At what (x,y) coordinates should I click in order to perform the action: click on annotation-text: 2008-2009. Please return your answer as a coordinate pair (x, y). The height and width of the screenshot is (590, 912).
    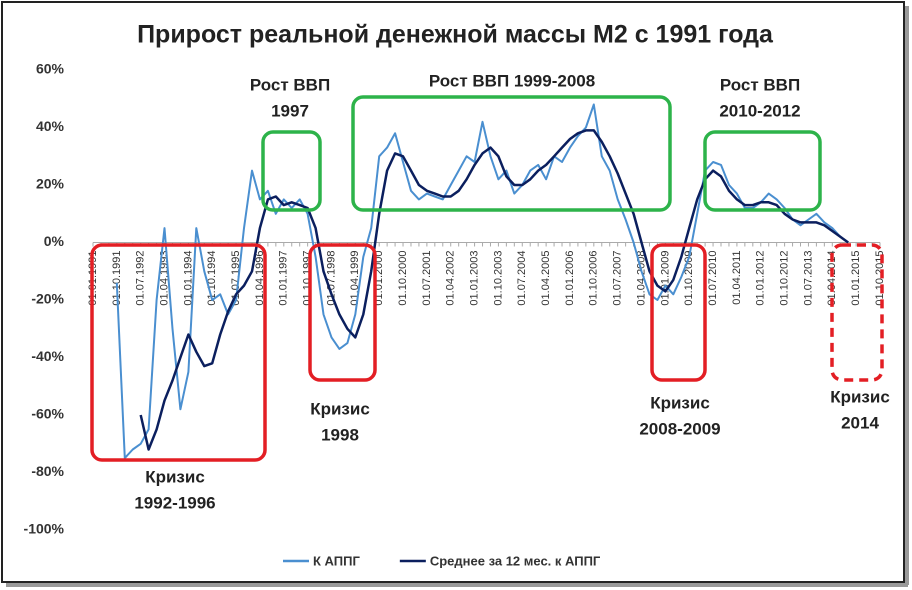
    Looking at the image, I should click on (679, 428).